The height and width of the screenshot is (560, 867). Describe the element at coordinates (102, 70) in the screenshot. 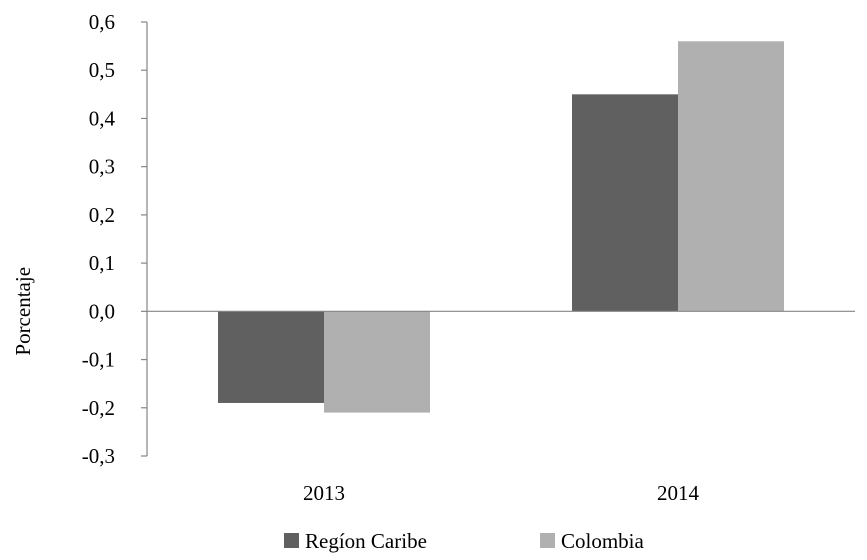

I see `y-tick-label: 0,5` at that location.